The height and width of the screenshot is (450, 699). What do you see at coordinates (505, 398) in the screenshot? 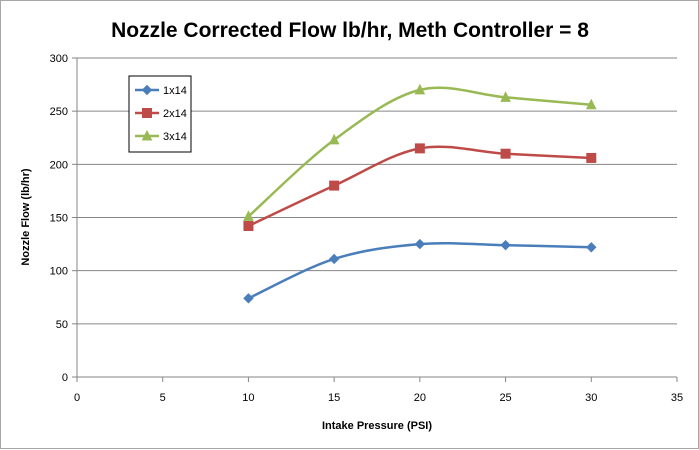
I see `x-tick-label-25: 25` at bounding box center [505, 398].